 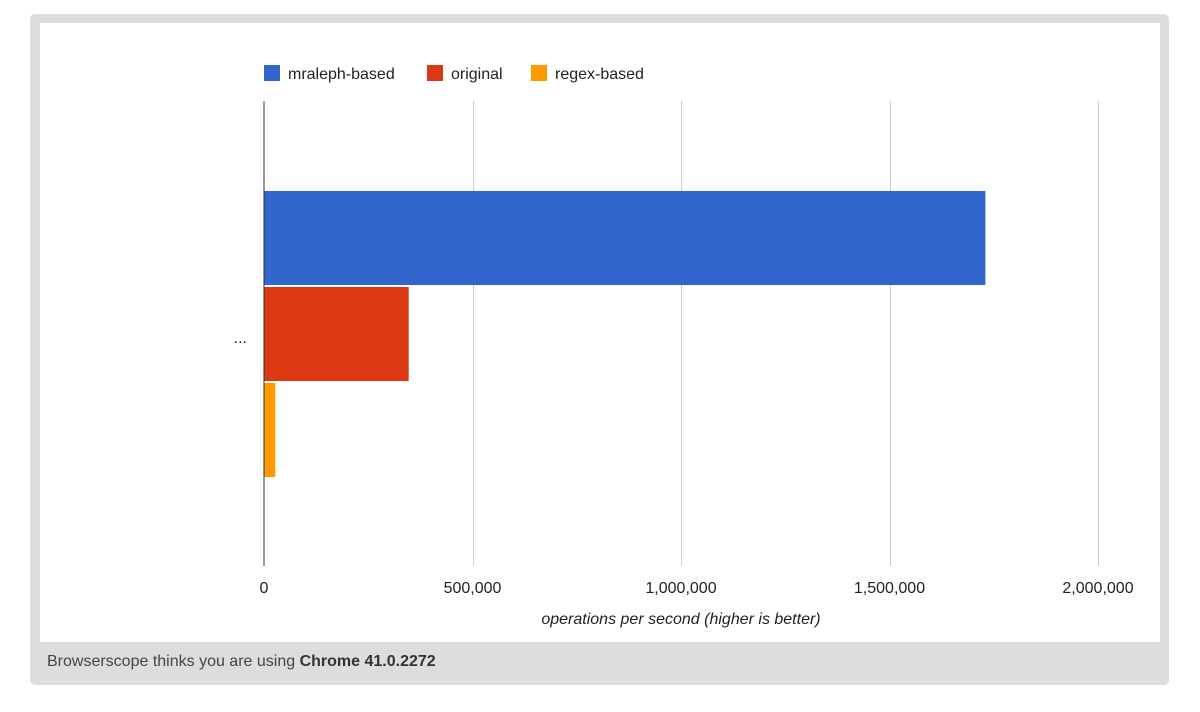 What do you see at coordinates (599, 74) in the screenshot?
I see `legend-label: regex-based` at bounding box center [599, 74].